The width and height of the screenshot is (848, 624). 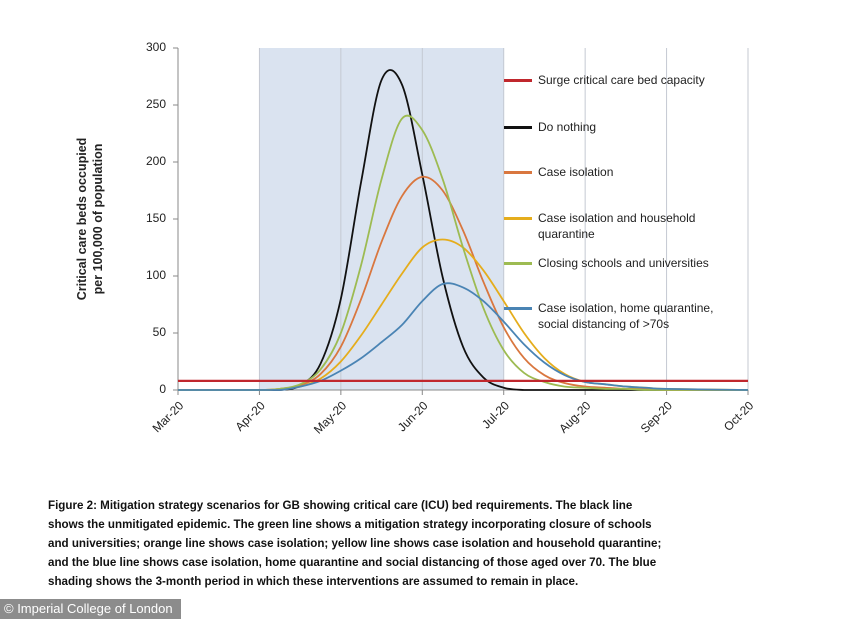 I want to click on y-axis-label-line: Critical care beds occupied, so click(x=82, y=219).